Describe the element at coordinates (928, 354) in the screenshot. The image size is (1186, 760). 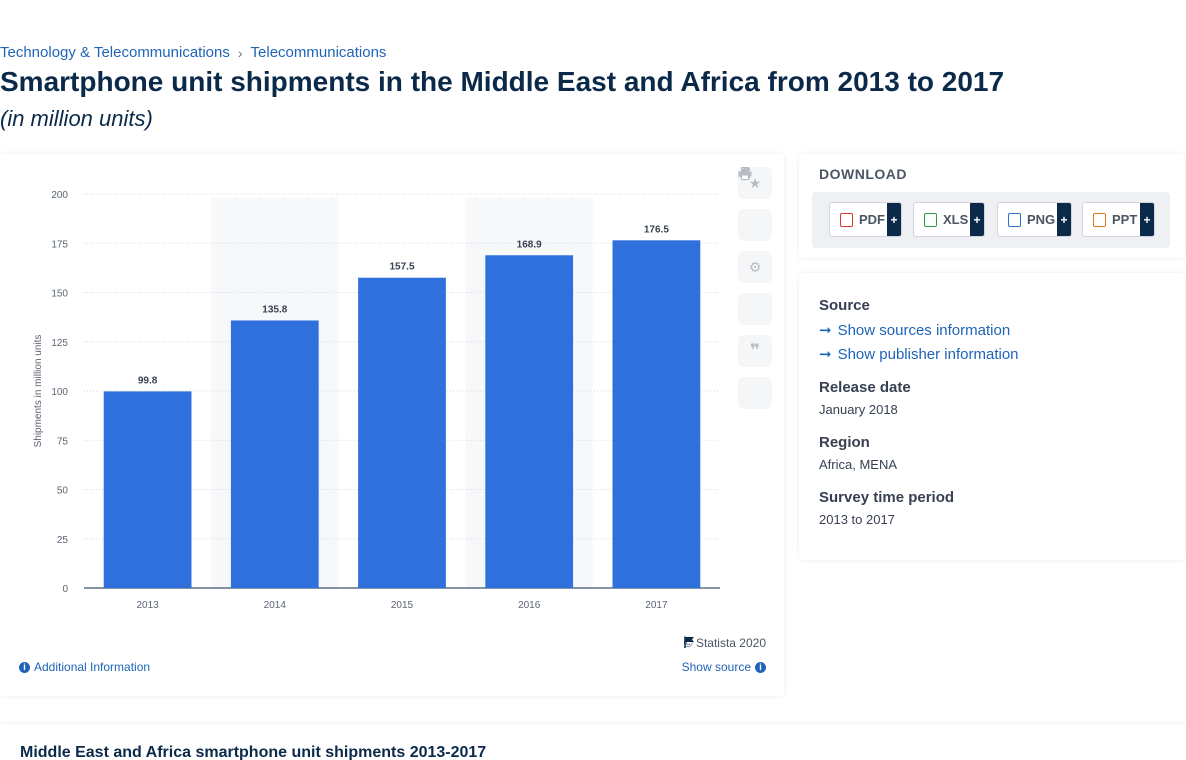
I see `show-publisher-label: Show publisher information` at that location.